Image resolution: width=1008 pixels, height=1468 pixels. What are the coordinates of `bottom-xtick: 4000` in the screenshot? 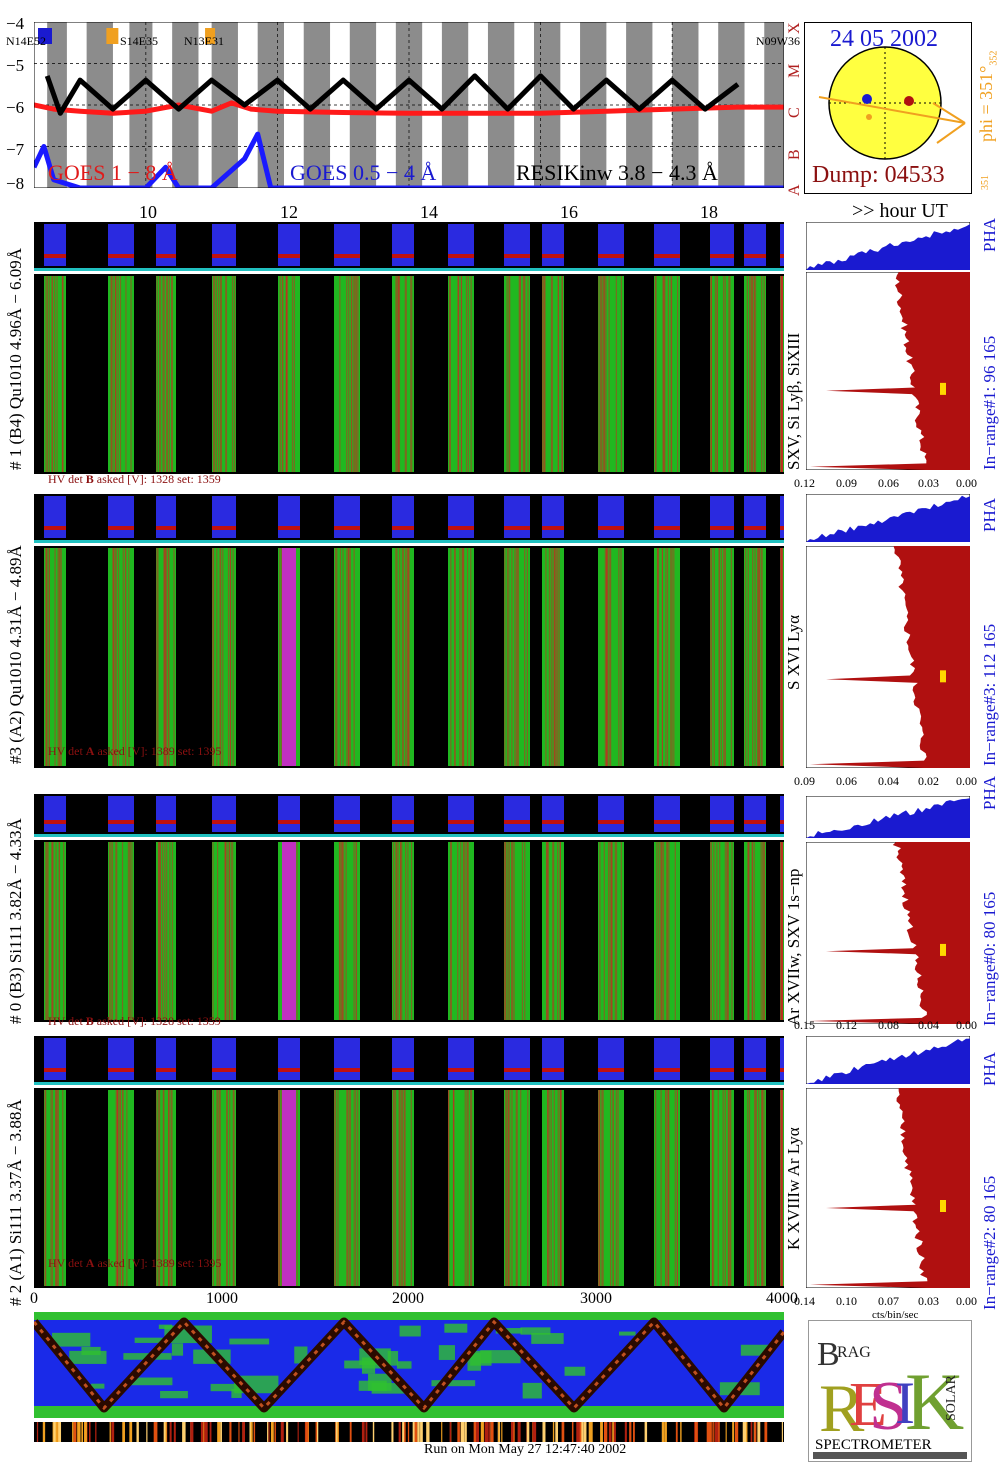 It's located at (782, 1298).